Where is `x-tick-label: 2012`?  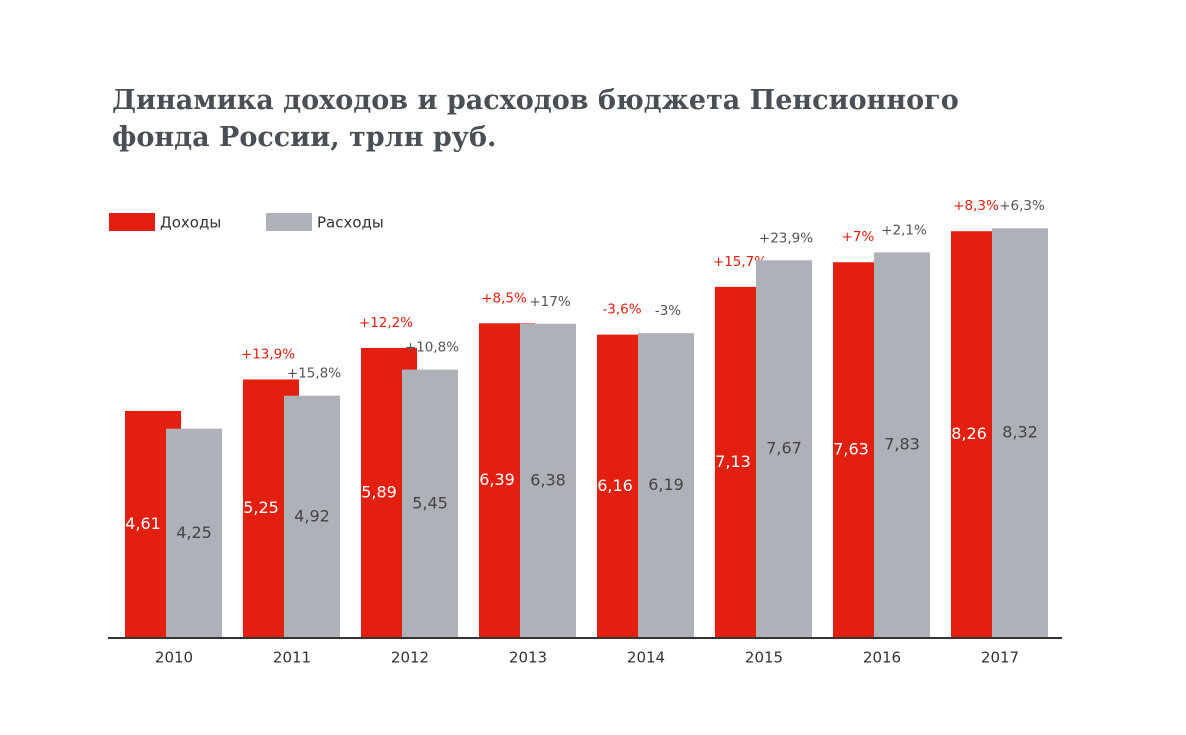
x-tick-label: 2012 is located at coordinates (410, 658).